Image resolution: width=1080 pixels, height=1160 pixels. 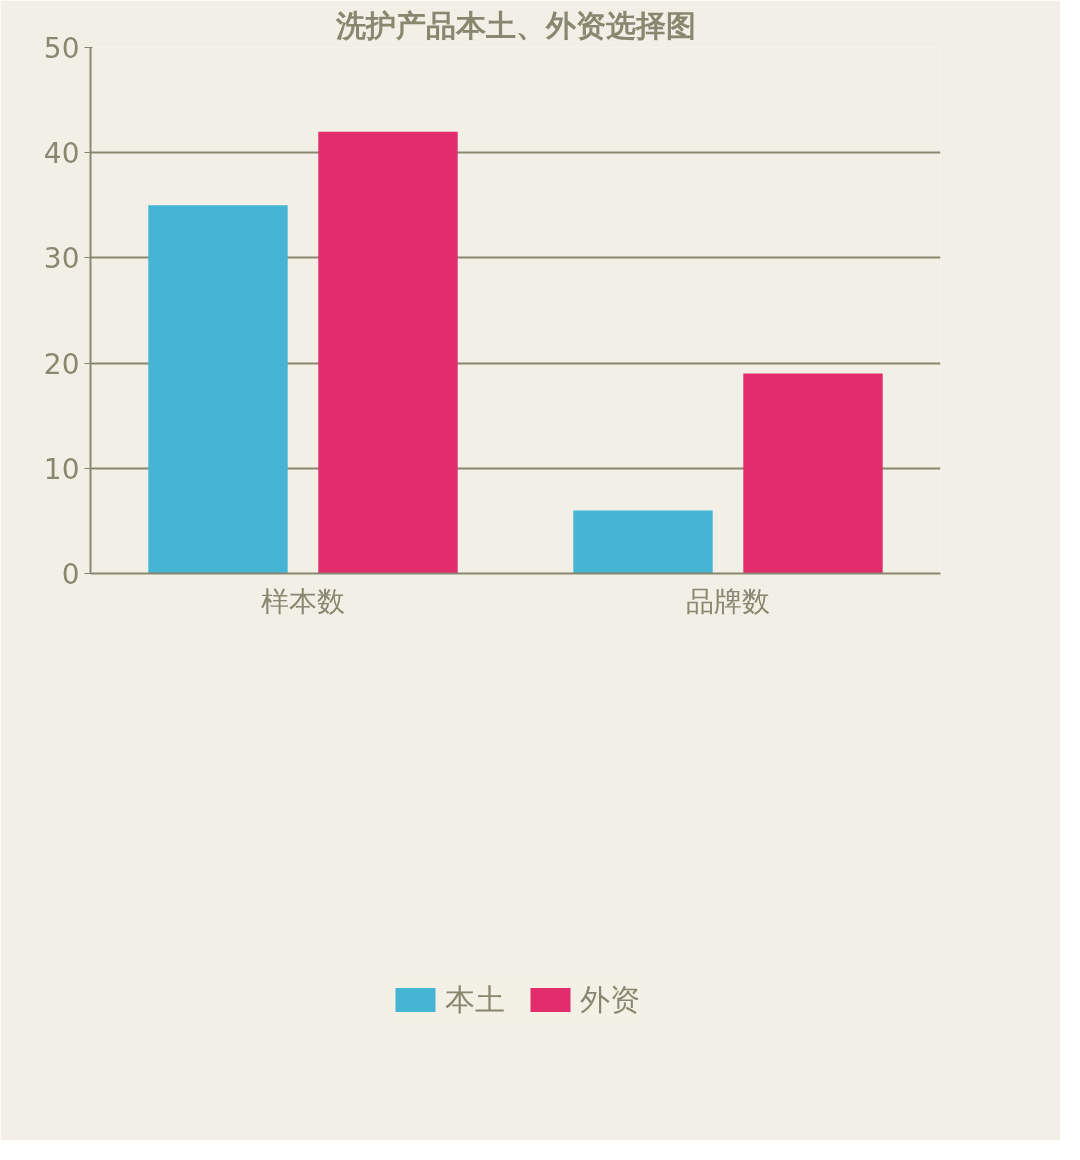 I want to click on y-tick-label: 50, so click(x=61, y=48).